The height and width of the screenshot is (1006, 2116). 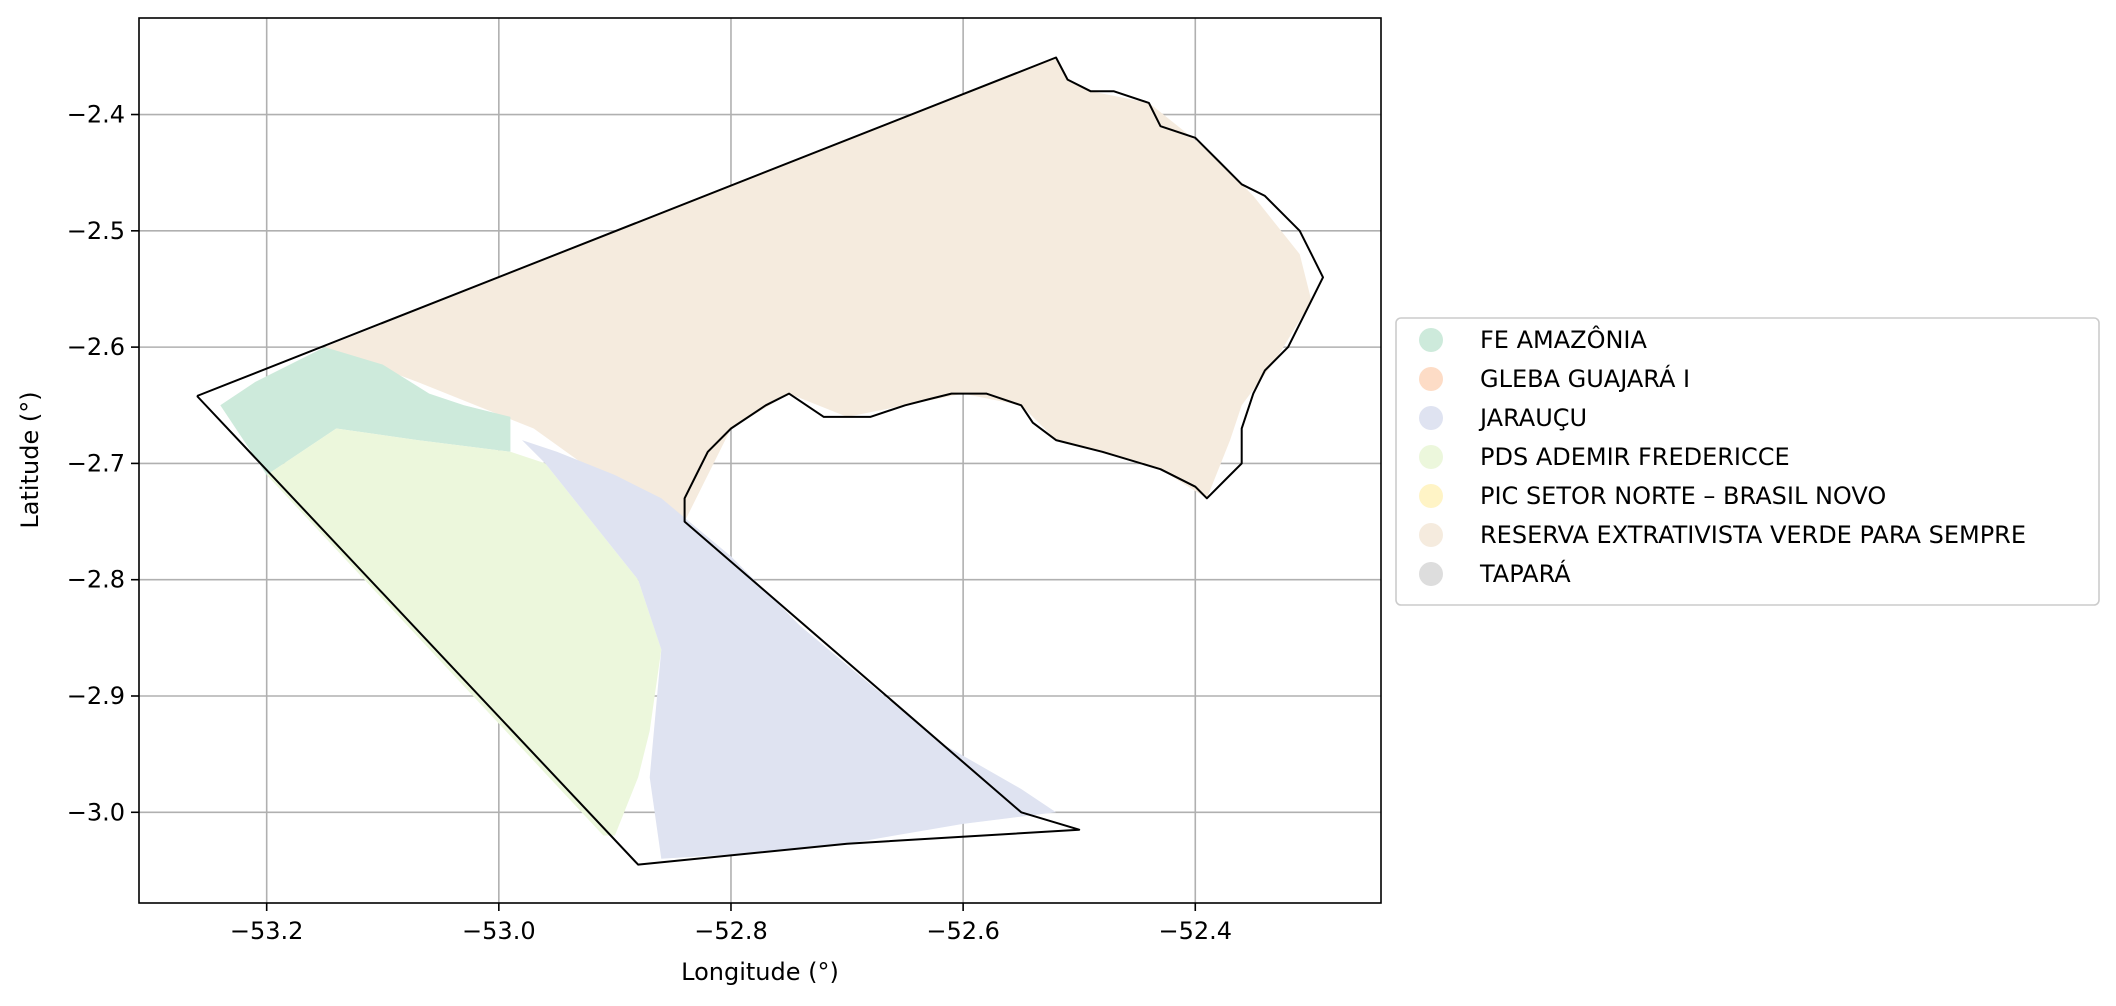 I want to click on legend-label: PDS ADEMIR FREDERICCE, so click(x=1635, y=457).